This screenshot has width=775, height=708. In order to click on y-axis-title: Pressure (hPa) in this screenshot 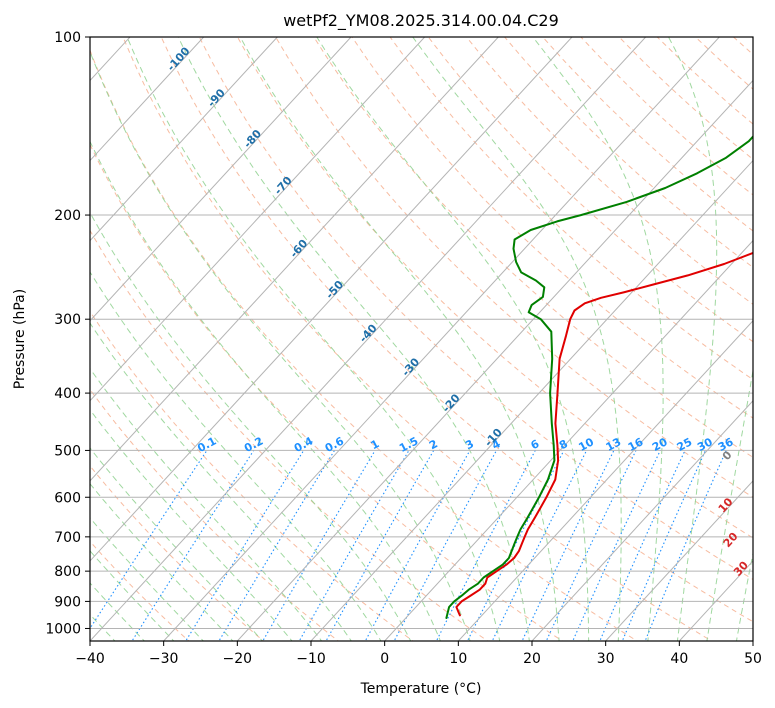, I will do `click(20, 339)`.